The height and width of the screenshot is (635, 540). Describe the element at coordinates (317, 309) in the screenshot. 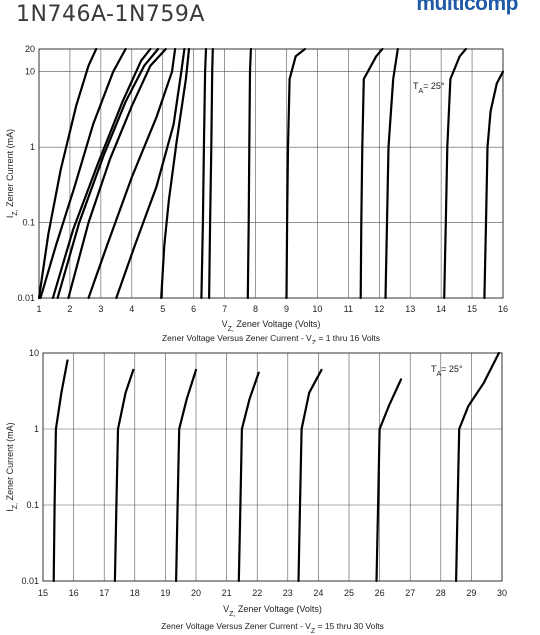

I see `x-tick-label: 10` at that location.